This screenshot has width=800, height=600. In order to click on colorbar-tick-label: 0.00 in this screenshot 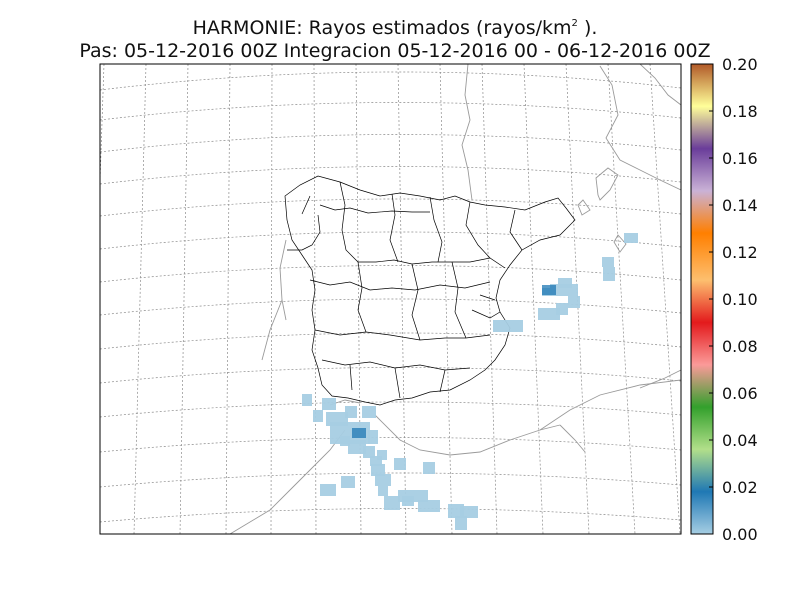, I will do `click(740, 534)`.